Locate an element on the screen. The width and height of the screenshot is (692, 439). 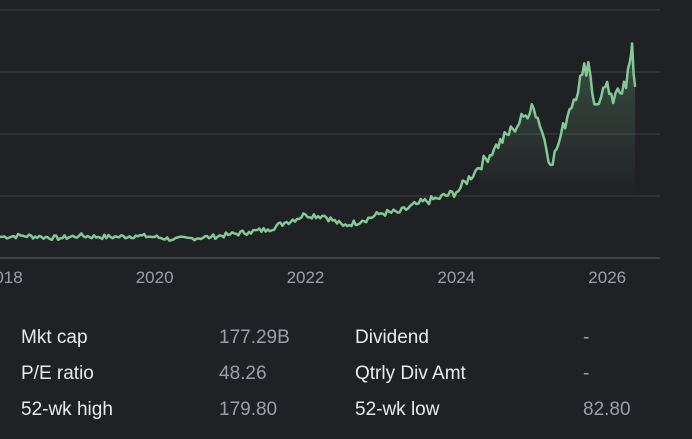
week52-low-value: 82.80 is located at coordinates (607, 409).